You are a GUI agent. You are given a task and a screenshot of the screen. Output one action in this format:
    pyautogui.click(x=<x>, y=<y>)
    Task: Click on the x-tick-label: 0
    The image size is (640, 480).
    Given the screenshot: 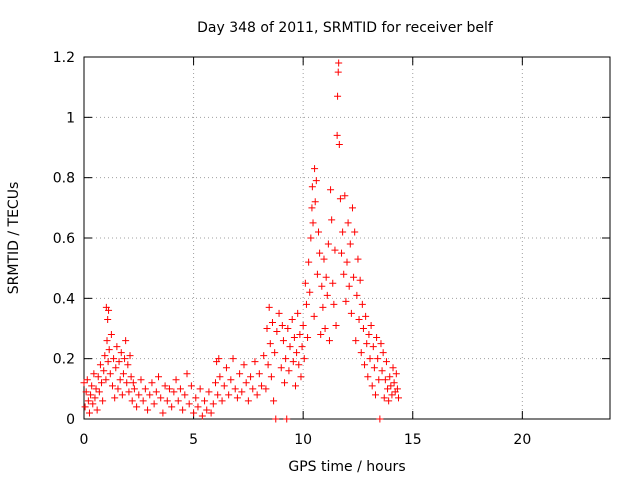 What is the action you would take?
    pyautogui.click(x=84, y=440)
    